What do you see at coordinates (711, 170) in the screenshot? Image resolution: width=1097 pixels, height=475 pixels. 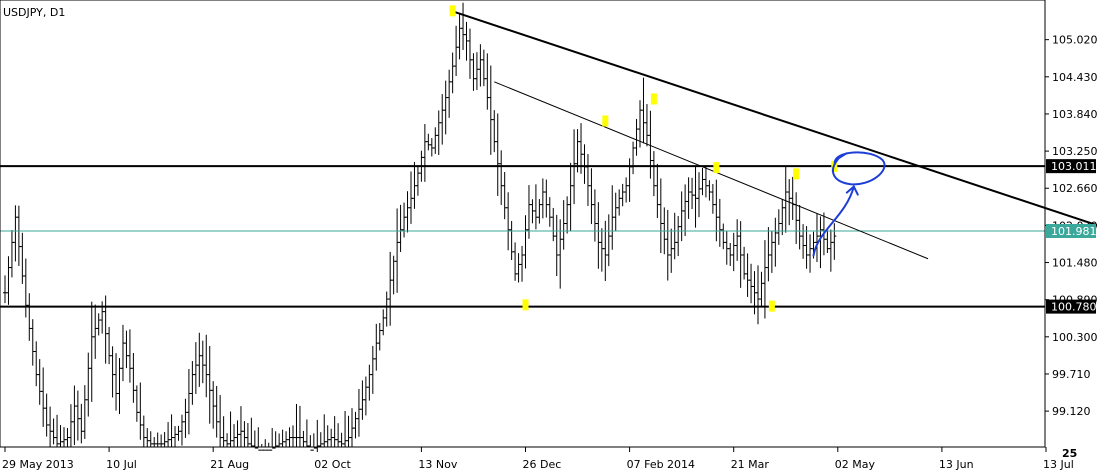 I see `trendline` at bounding box center [711, 170].